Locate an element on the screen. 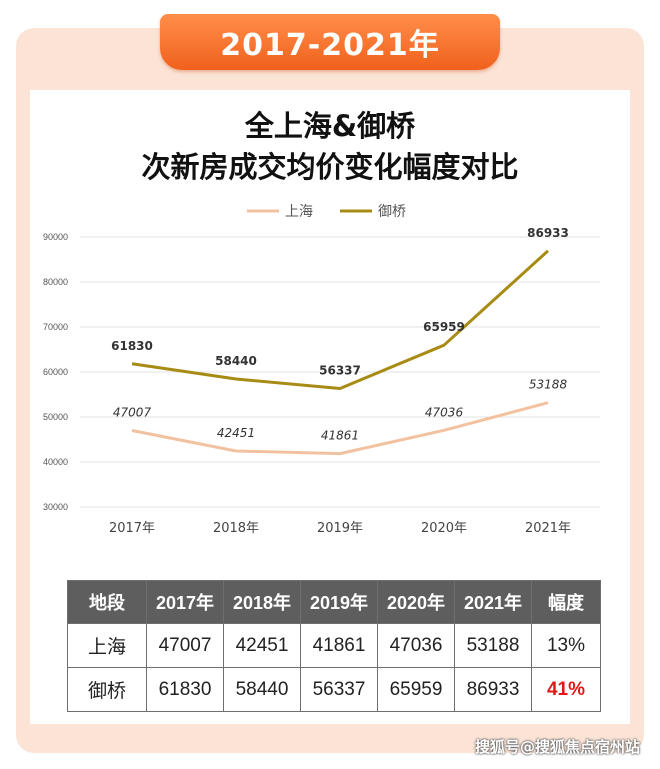 The width and height of the screenshot is (660, 769). table-cell: 65959 is located at coordinates (416, 689).